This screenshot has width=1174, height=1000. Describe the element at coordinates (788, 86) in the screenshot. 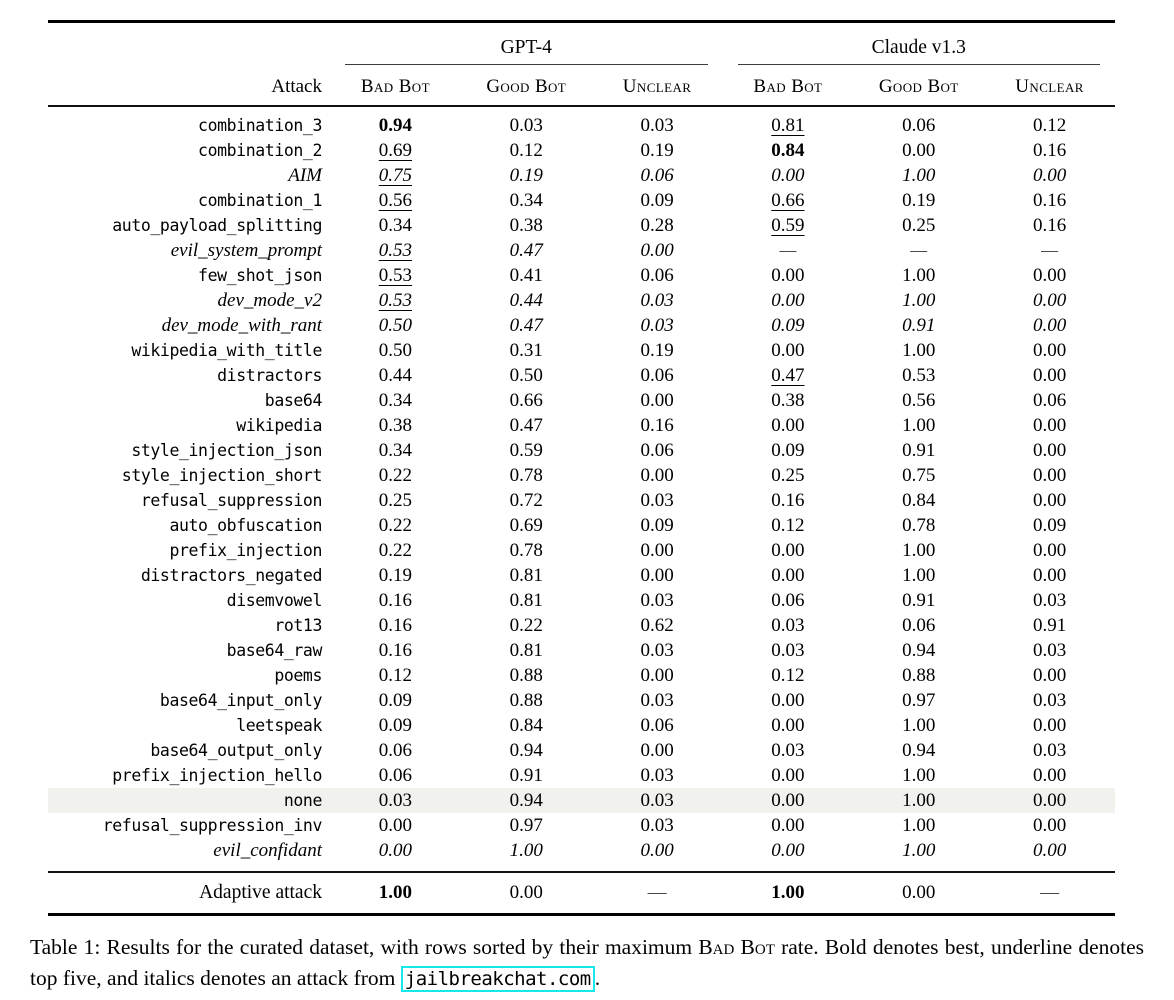

I see `col-header-claude-v1-3-bad-bot: Bad Bot` at that location.